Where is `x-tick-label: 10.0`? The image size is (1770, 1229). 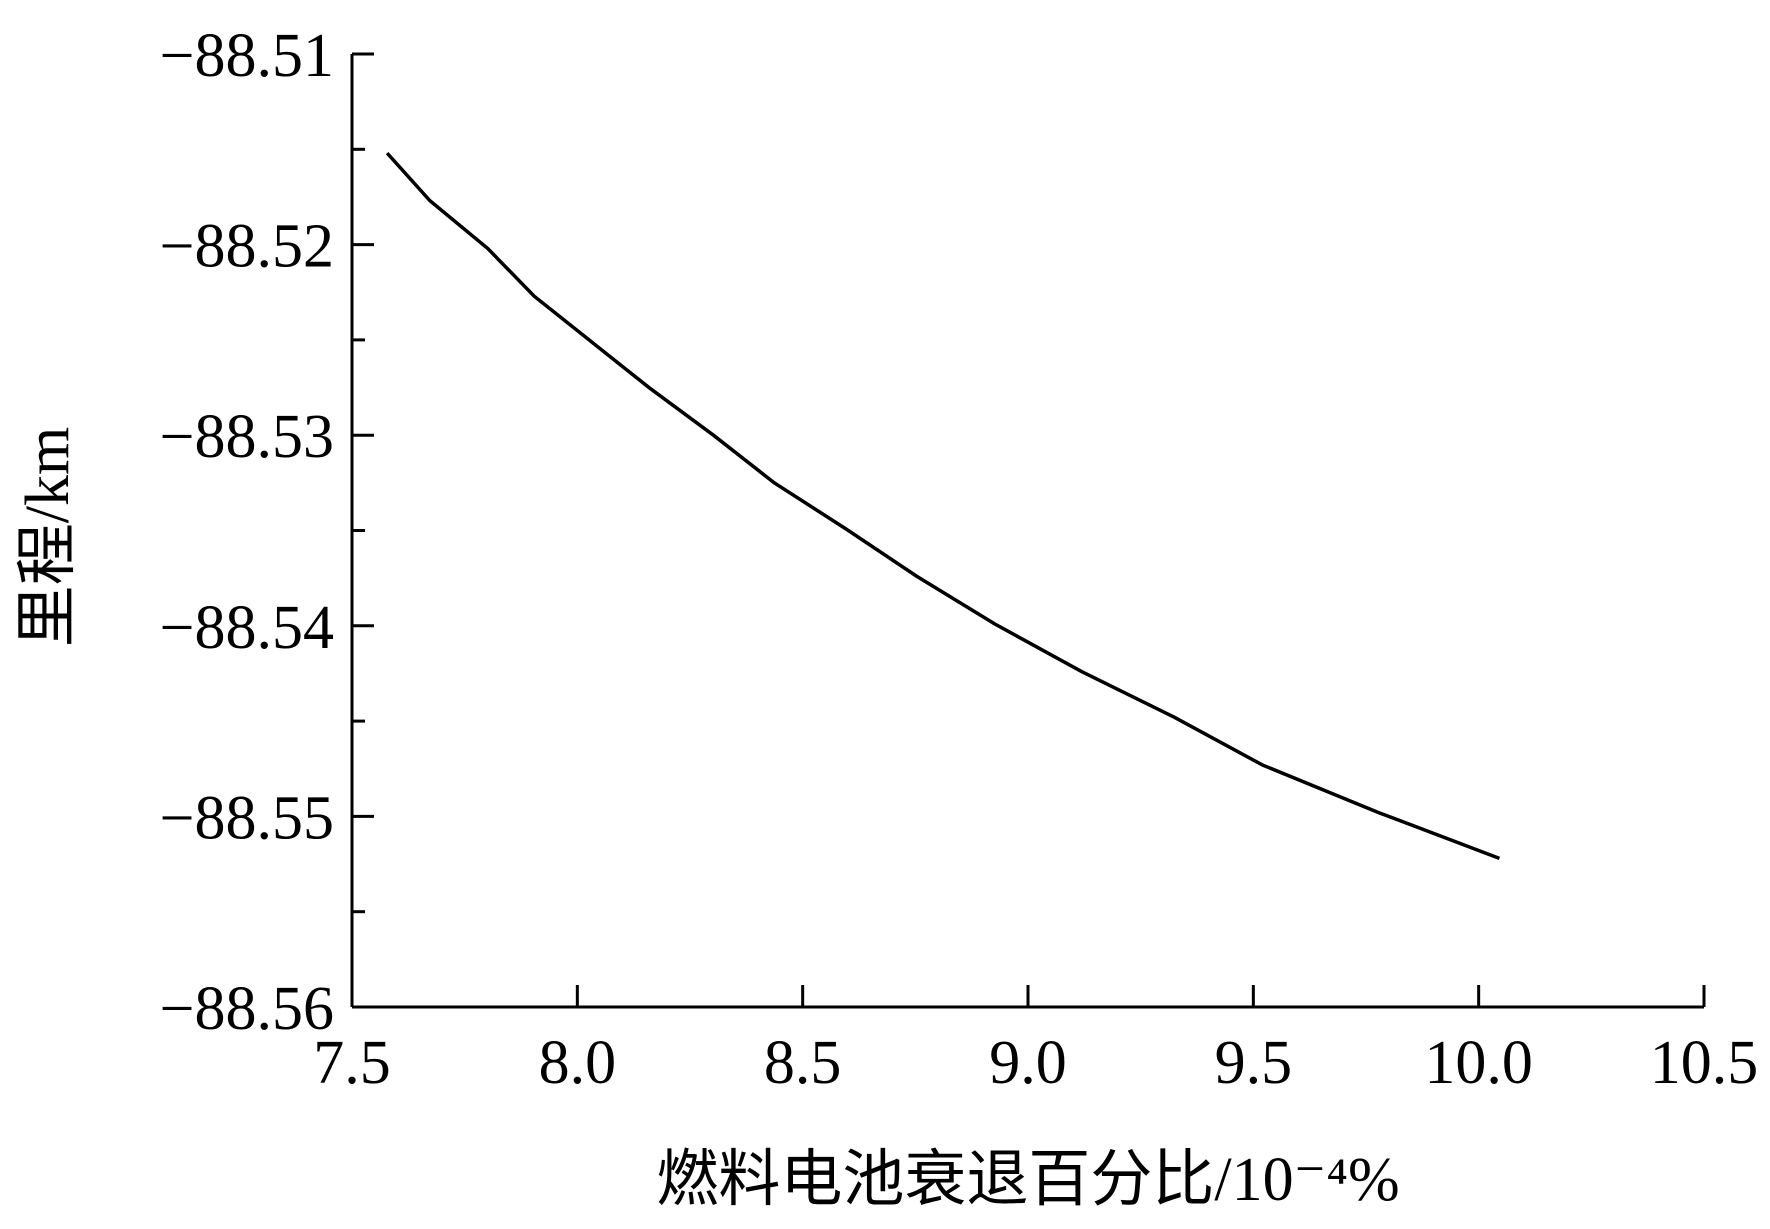 x-tick-label: 10.0 is located at coordinates (1478, 1063).